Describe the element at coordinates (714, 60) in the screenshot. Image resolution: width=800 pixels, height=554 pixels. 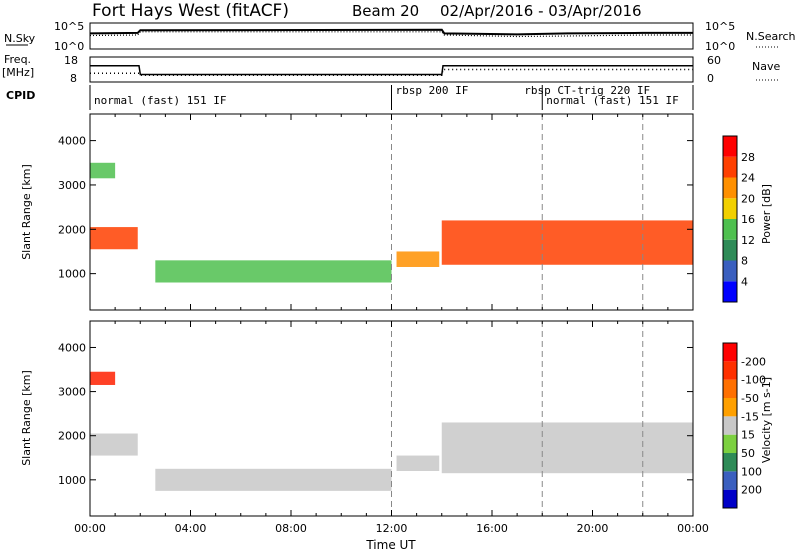
I see `freq-right-tick-top: 60` at that location.